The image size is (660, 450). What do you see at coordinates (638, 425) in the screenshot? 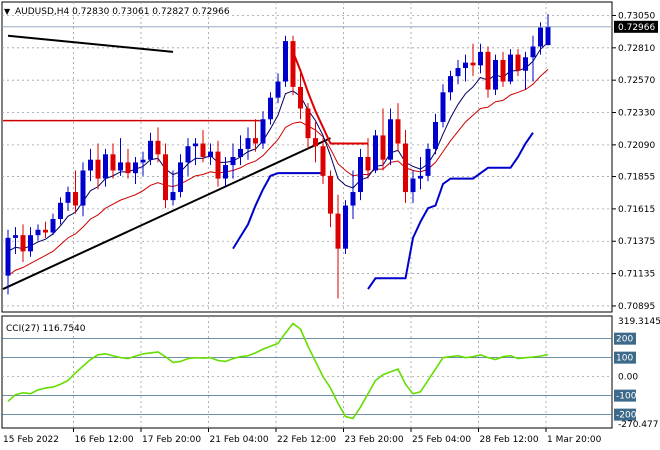
I see `cci-tick-label: -270.477` at bounding box center [638, 425].